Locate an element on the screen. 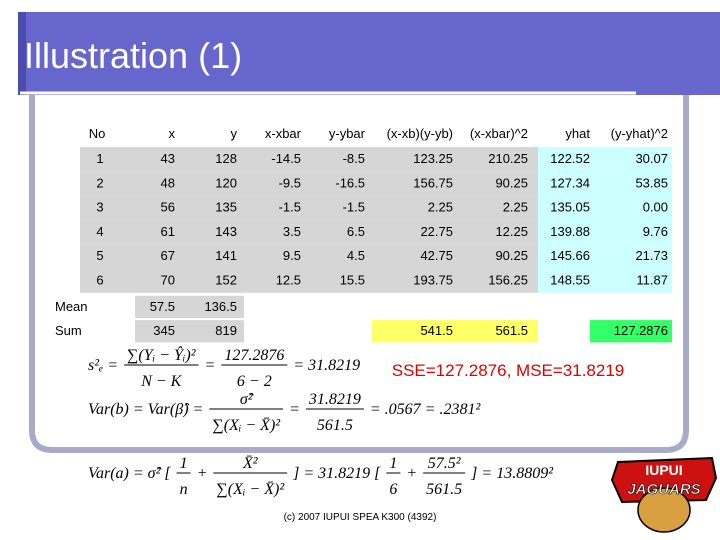  column-header: yhat is located at coordinates (577, 133).